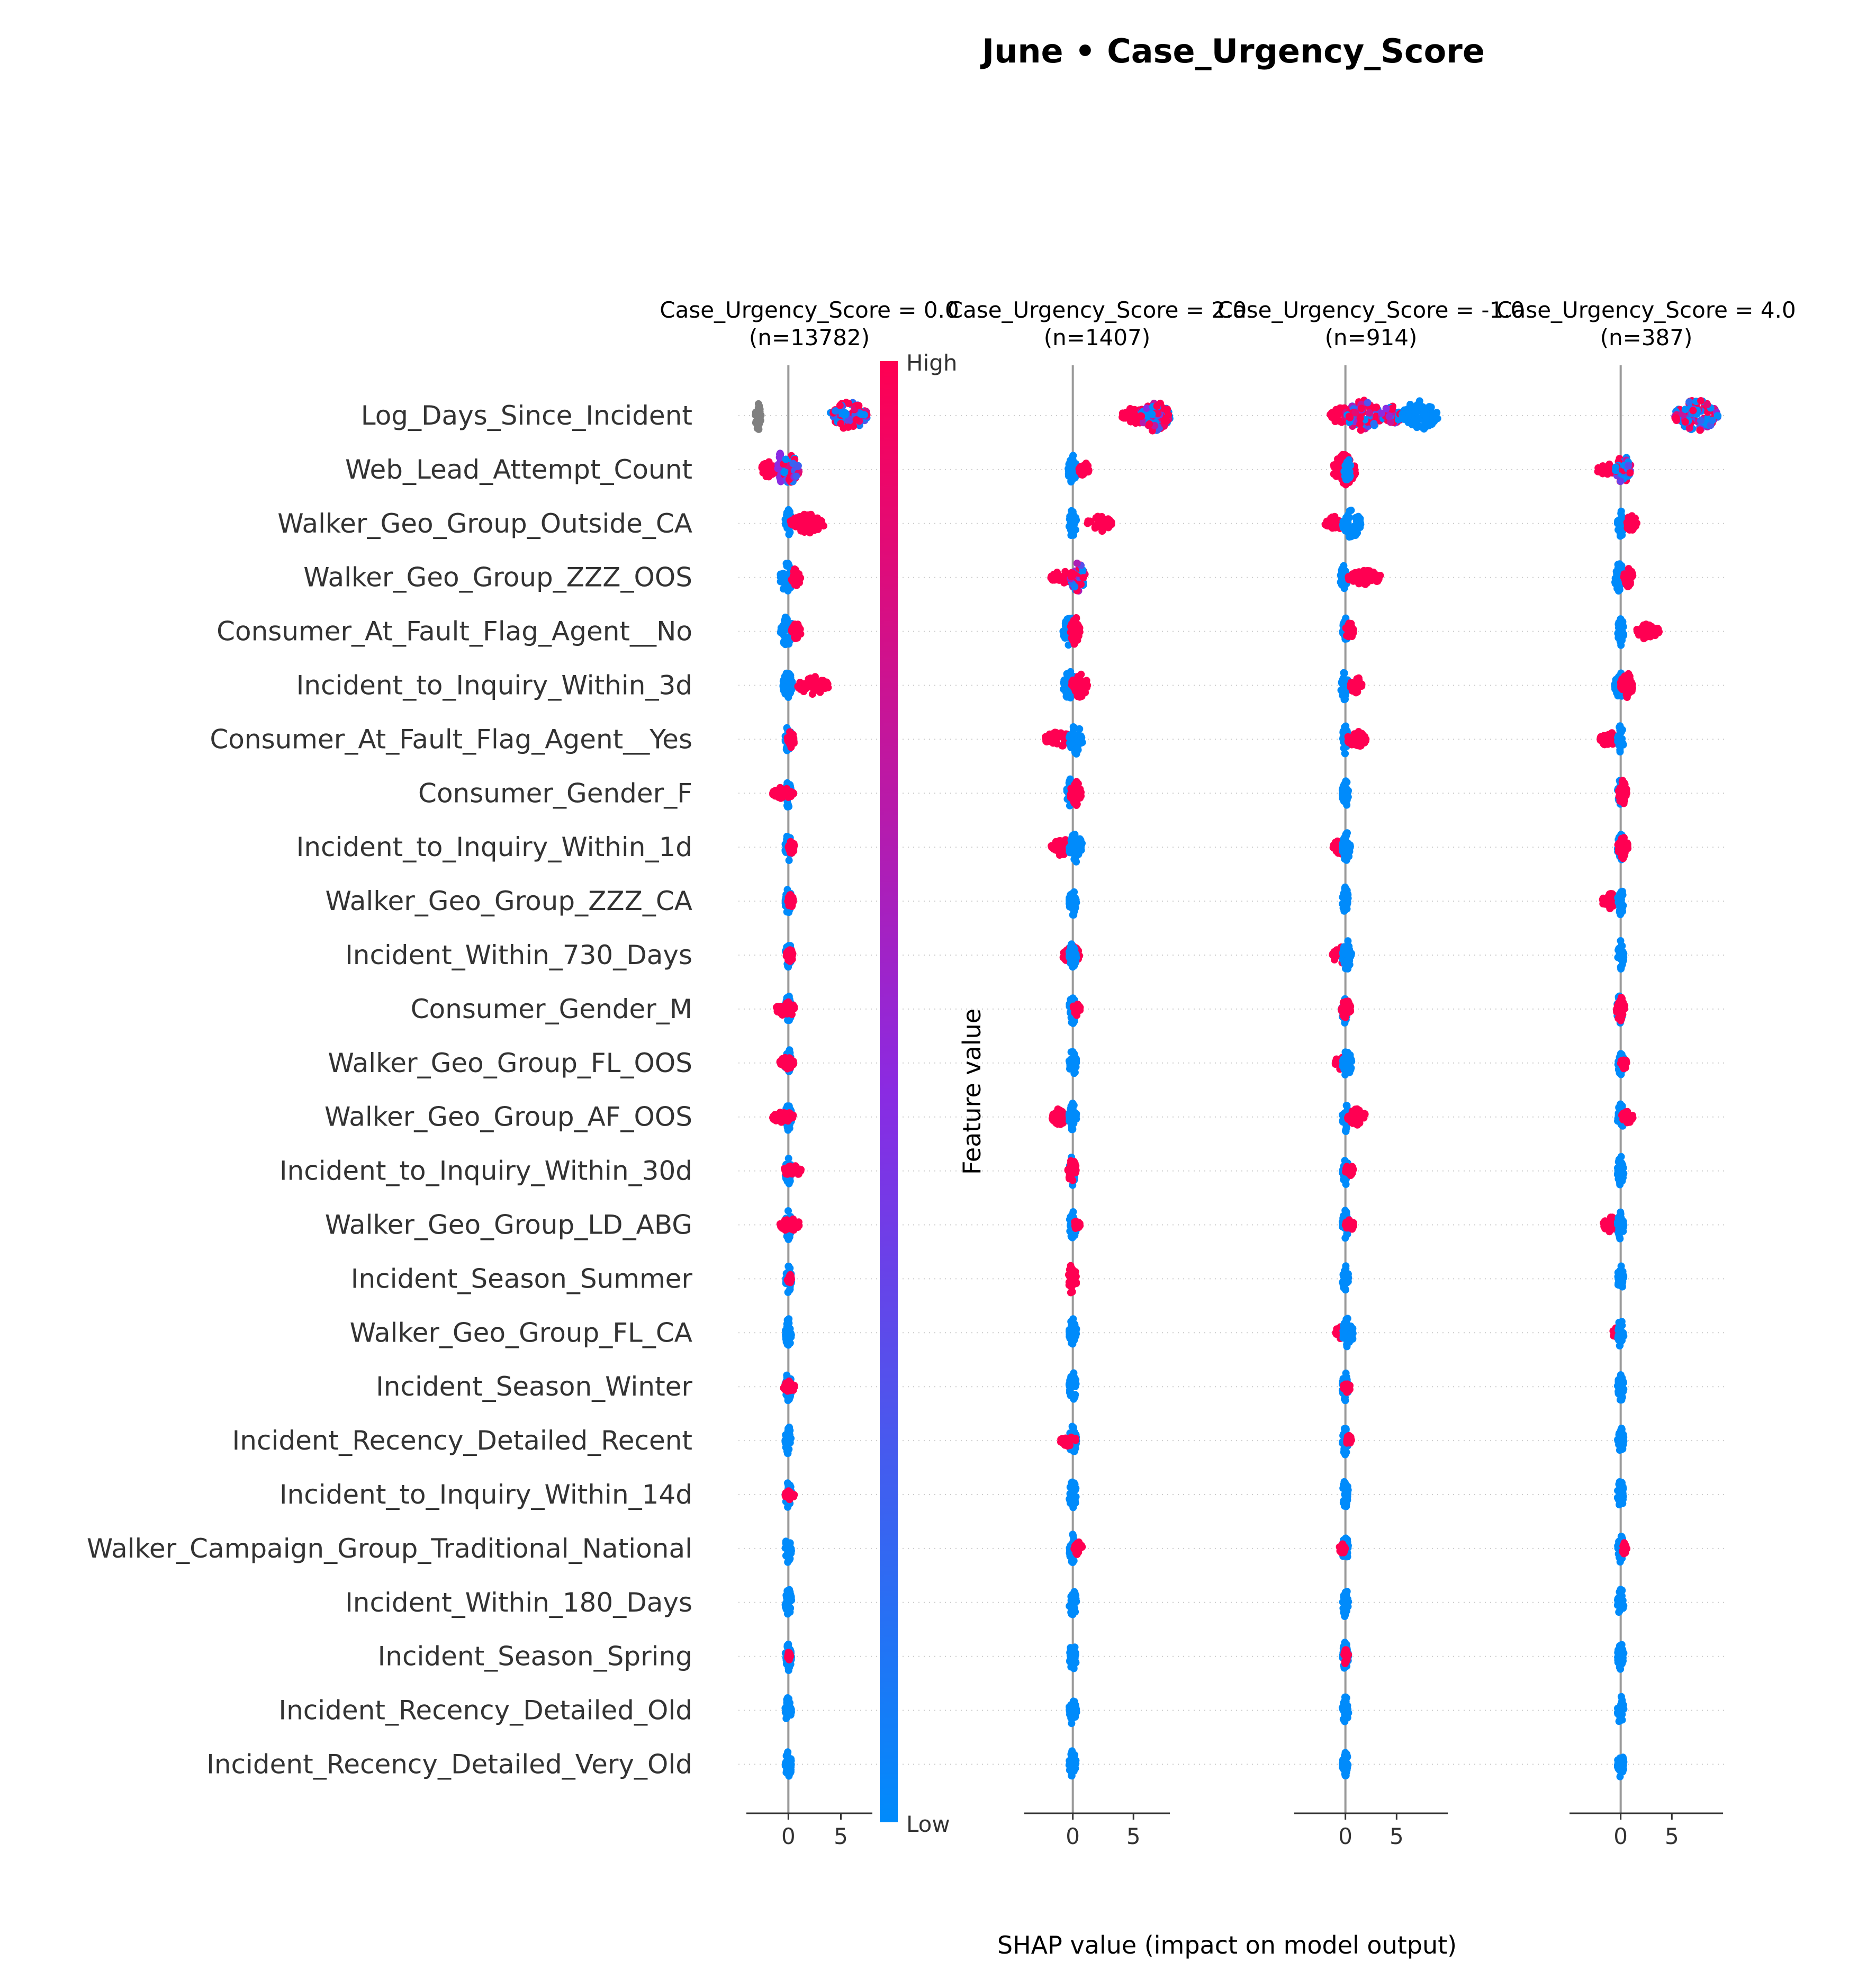 The image size is (1858, 1988). I want to click on panel-n-label: (n=914), so click(1371, 337).